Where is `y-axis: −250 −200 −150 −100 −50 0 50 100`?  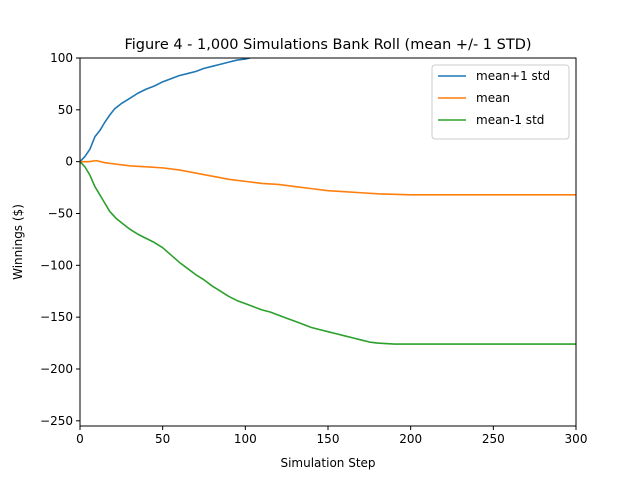 y-axis: −250 −200 −150 −100 −50 0 50 100 is located at coordinates (60, 239).